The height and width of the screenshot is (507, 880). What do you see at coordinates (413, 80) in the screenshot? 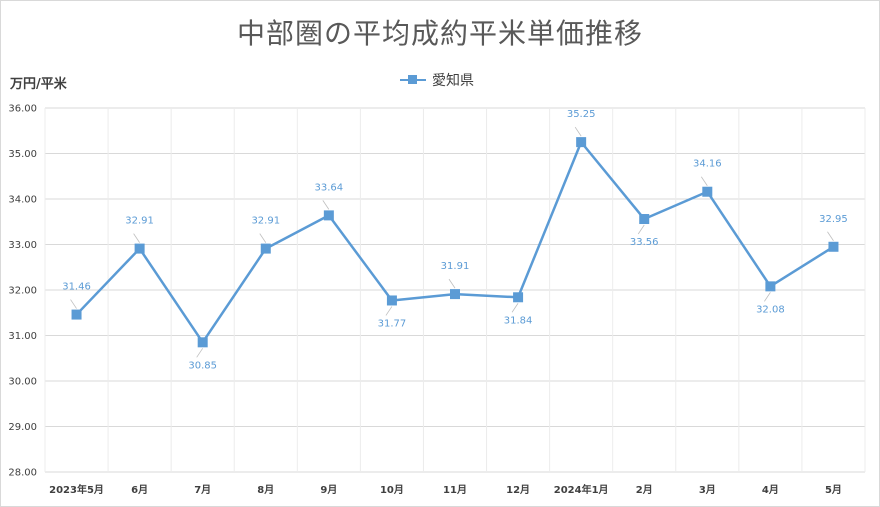
I see `legend-marker-icon` at bounding box center [413, 80].